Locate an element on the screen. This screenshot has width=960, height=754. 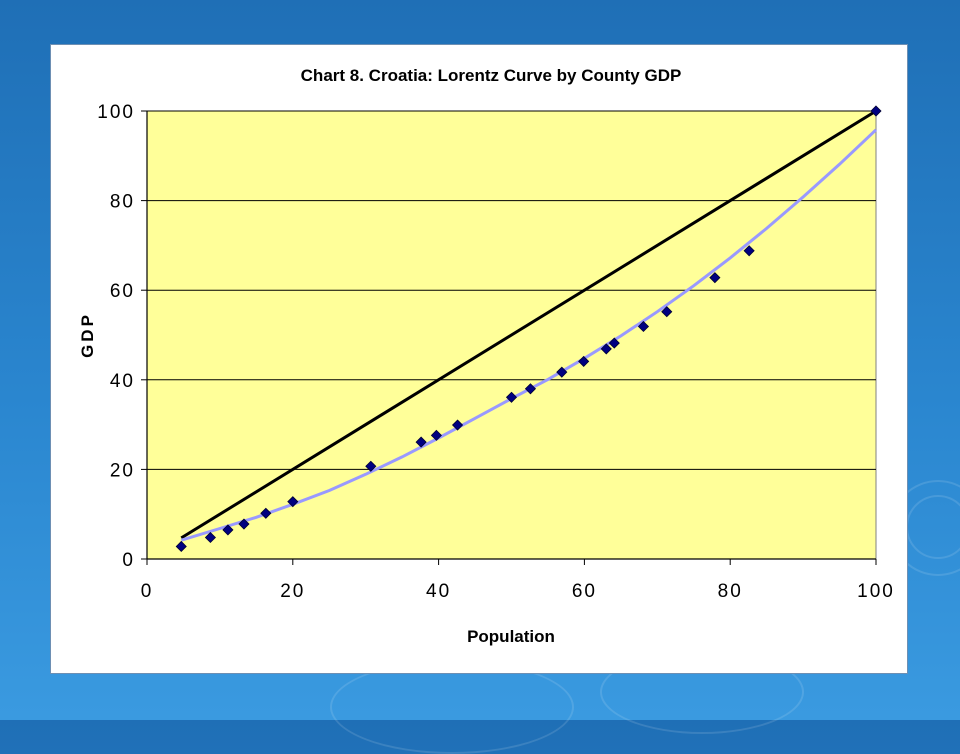
x-tick-label: 60 is located at coordinates (584, 591).